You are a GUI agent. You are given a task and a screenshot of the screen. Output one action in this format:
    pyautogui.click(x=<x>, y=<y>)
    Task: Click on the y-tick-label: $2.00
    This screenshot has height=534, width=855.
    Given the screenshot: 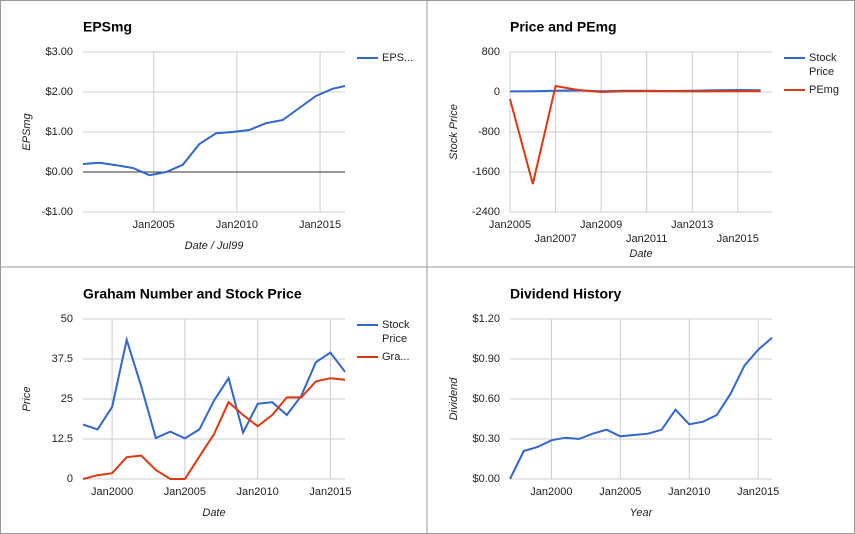 What is the action you would take?
    pyautogui.click(x=59, y=92)
    